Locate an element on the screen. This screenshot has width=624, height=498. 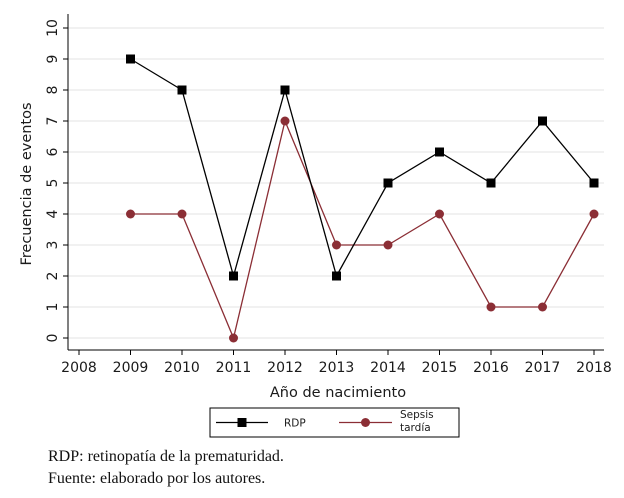
point-sepsis-tard-a-2018 is located at coordinates (594, 214).